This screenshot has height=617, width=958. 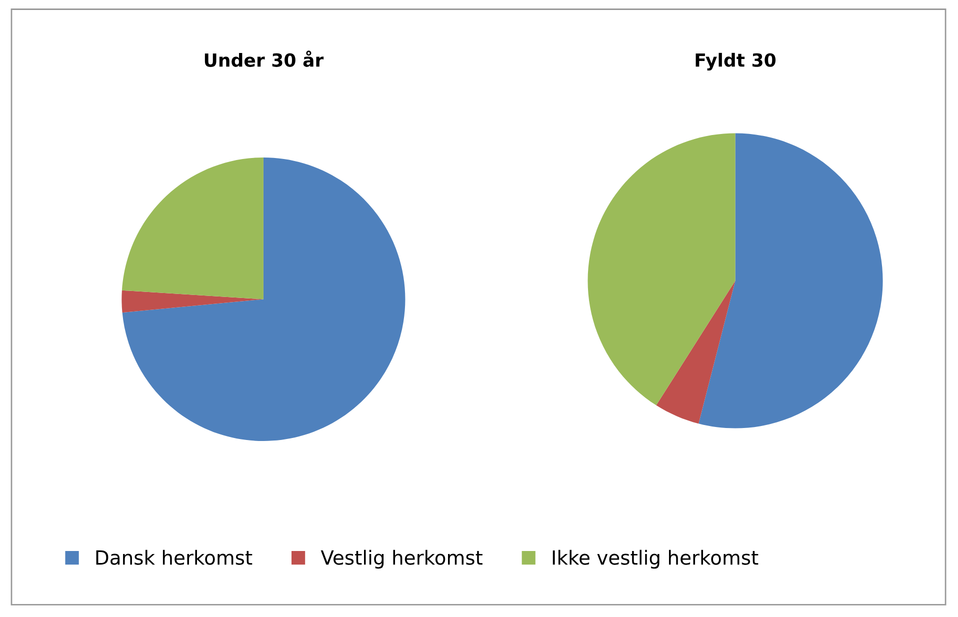 I want to click on chart-title: Fyldt 30, so click(x=736, y=61).